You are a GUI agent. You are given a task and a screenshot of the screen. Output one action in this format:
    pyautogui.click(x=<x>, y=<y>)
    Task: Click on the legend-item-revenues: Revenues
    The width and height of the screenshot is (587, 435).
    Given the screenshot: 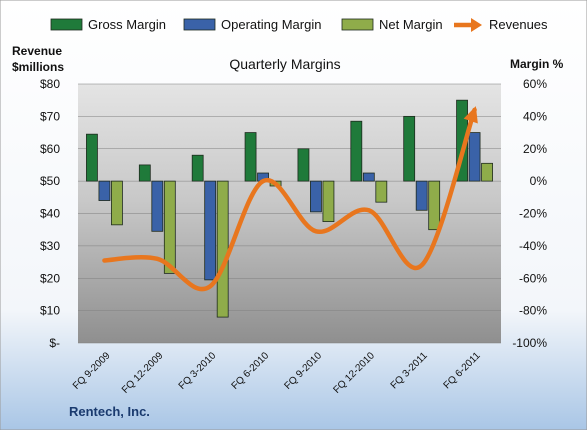 What is the action you would take?
    pyautogui.click(x=501, y=24)
    